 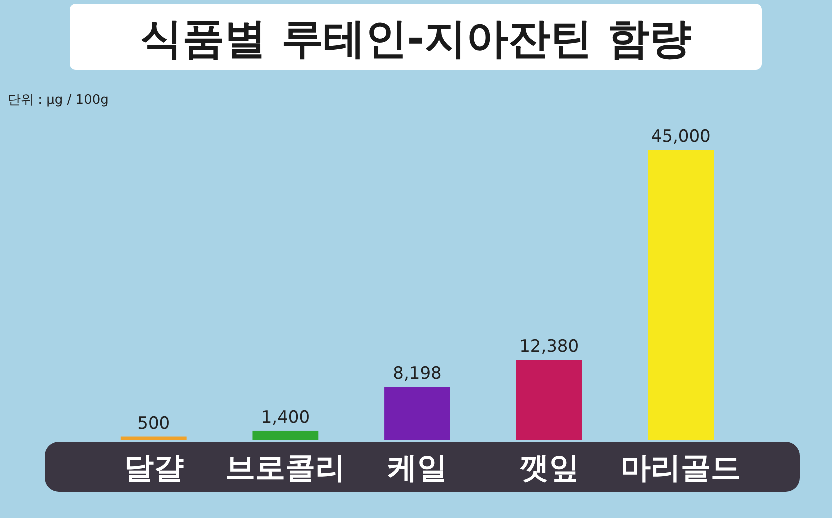 I want to click on data-label: 12,380, so click(x=550, y=347).